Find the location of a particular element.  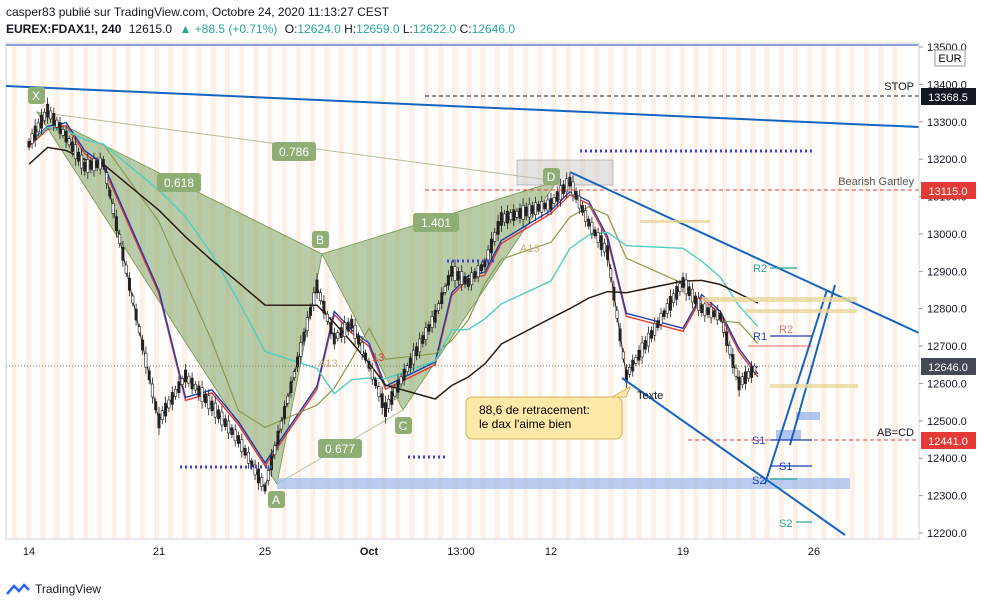

price-tick-label: 13300.0 is located at coordinates (947, 123).